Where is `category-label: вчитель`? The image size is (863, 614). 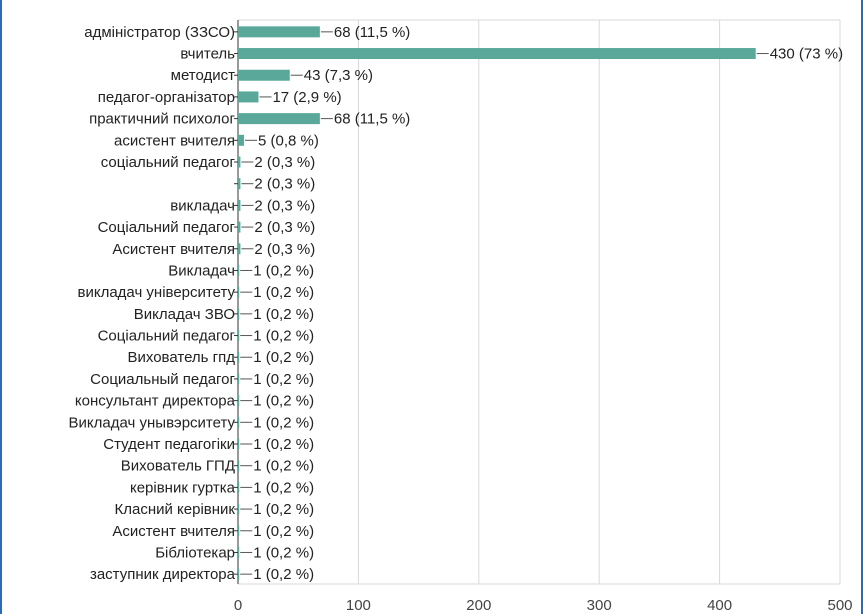 category-label: вчитель is located at coordinates (207, 54).